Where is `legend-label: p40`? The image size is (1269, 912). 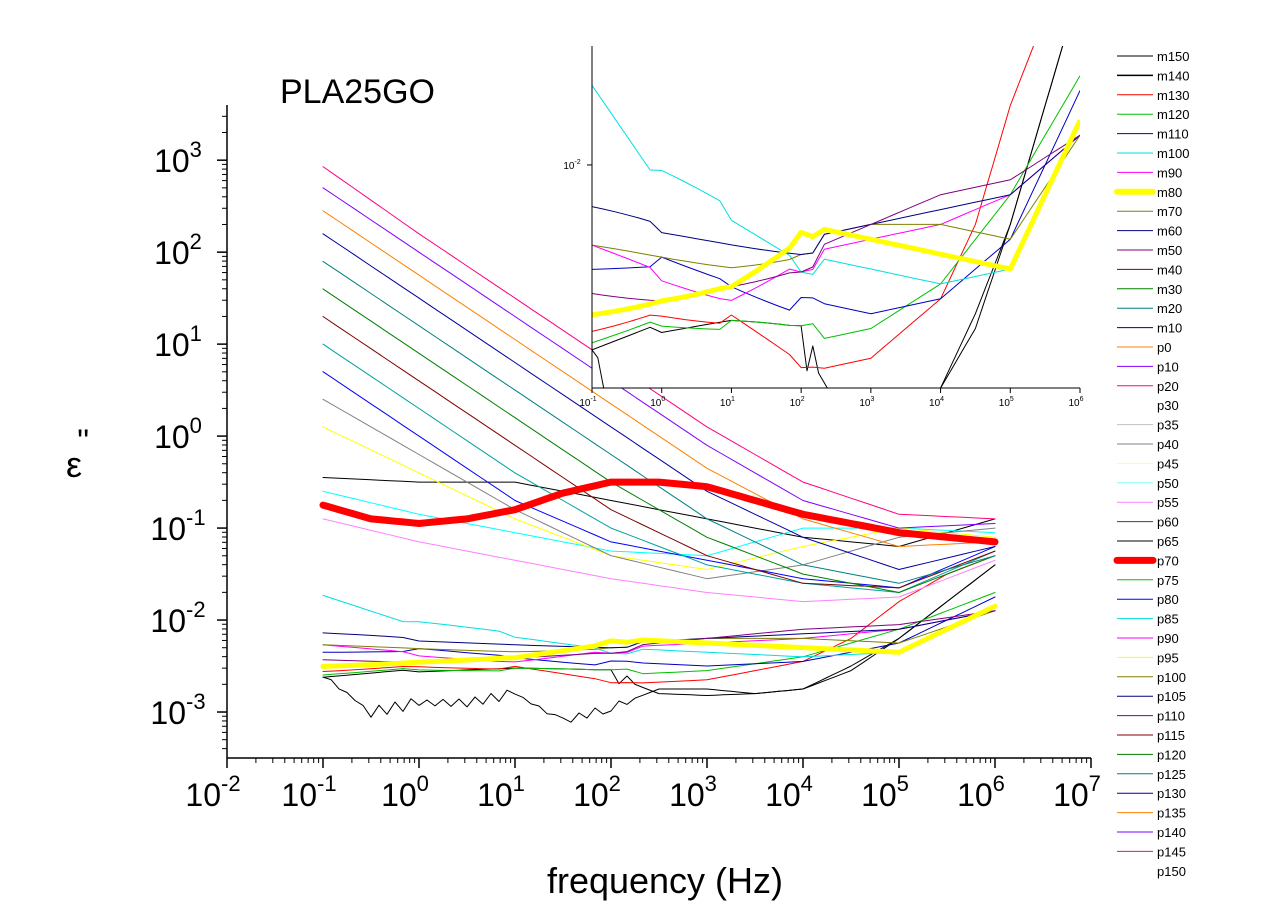
legend-label: p40 is located at coordinates (1168, 444).